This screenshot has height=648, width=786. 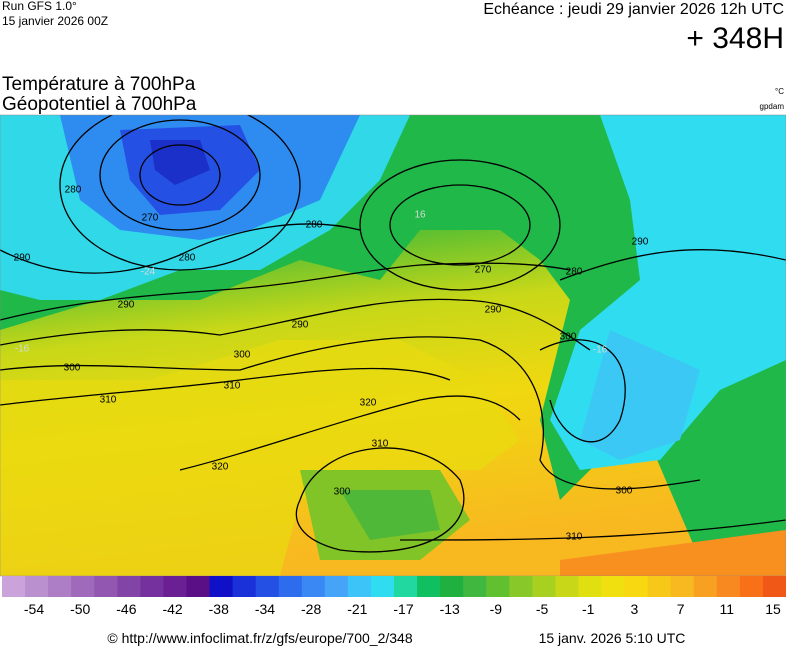 What do you see at coordinates (99, 84) in the screenshot?
I see `title: Température à 700hPa` at bounding box center [99, 84].